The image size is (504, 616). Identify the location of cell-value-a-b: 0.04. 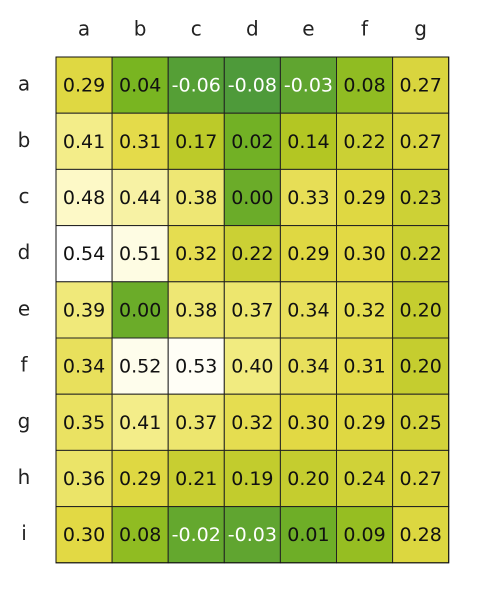
(140, 86).